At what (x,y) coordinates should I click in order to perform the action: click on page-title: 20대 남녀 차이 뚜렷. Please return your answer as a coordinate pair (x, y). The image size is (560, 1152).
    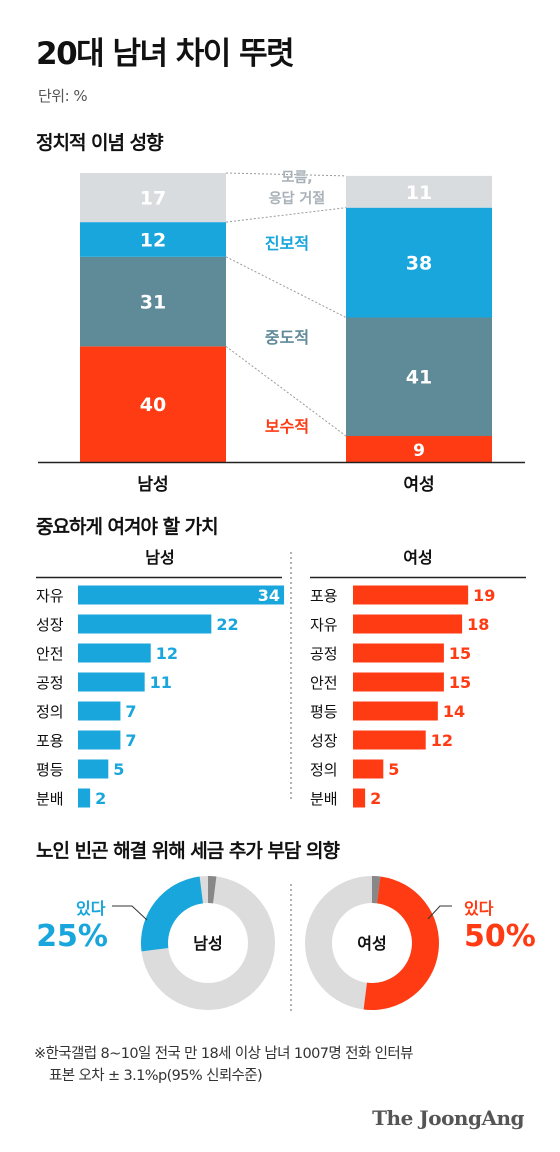
    Looking at the image, I should click on (165, 54).